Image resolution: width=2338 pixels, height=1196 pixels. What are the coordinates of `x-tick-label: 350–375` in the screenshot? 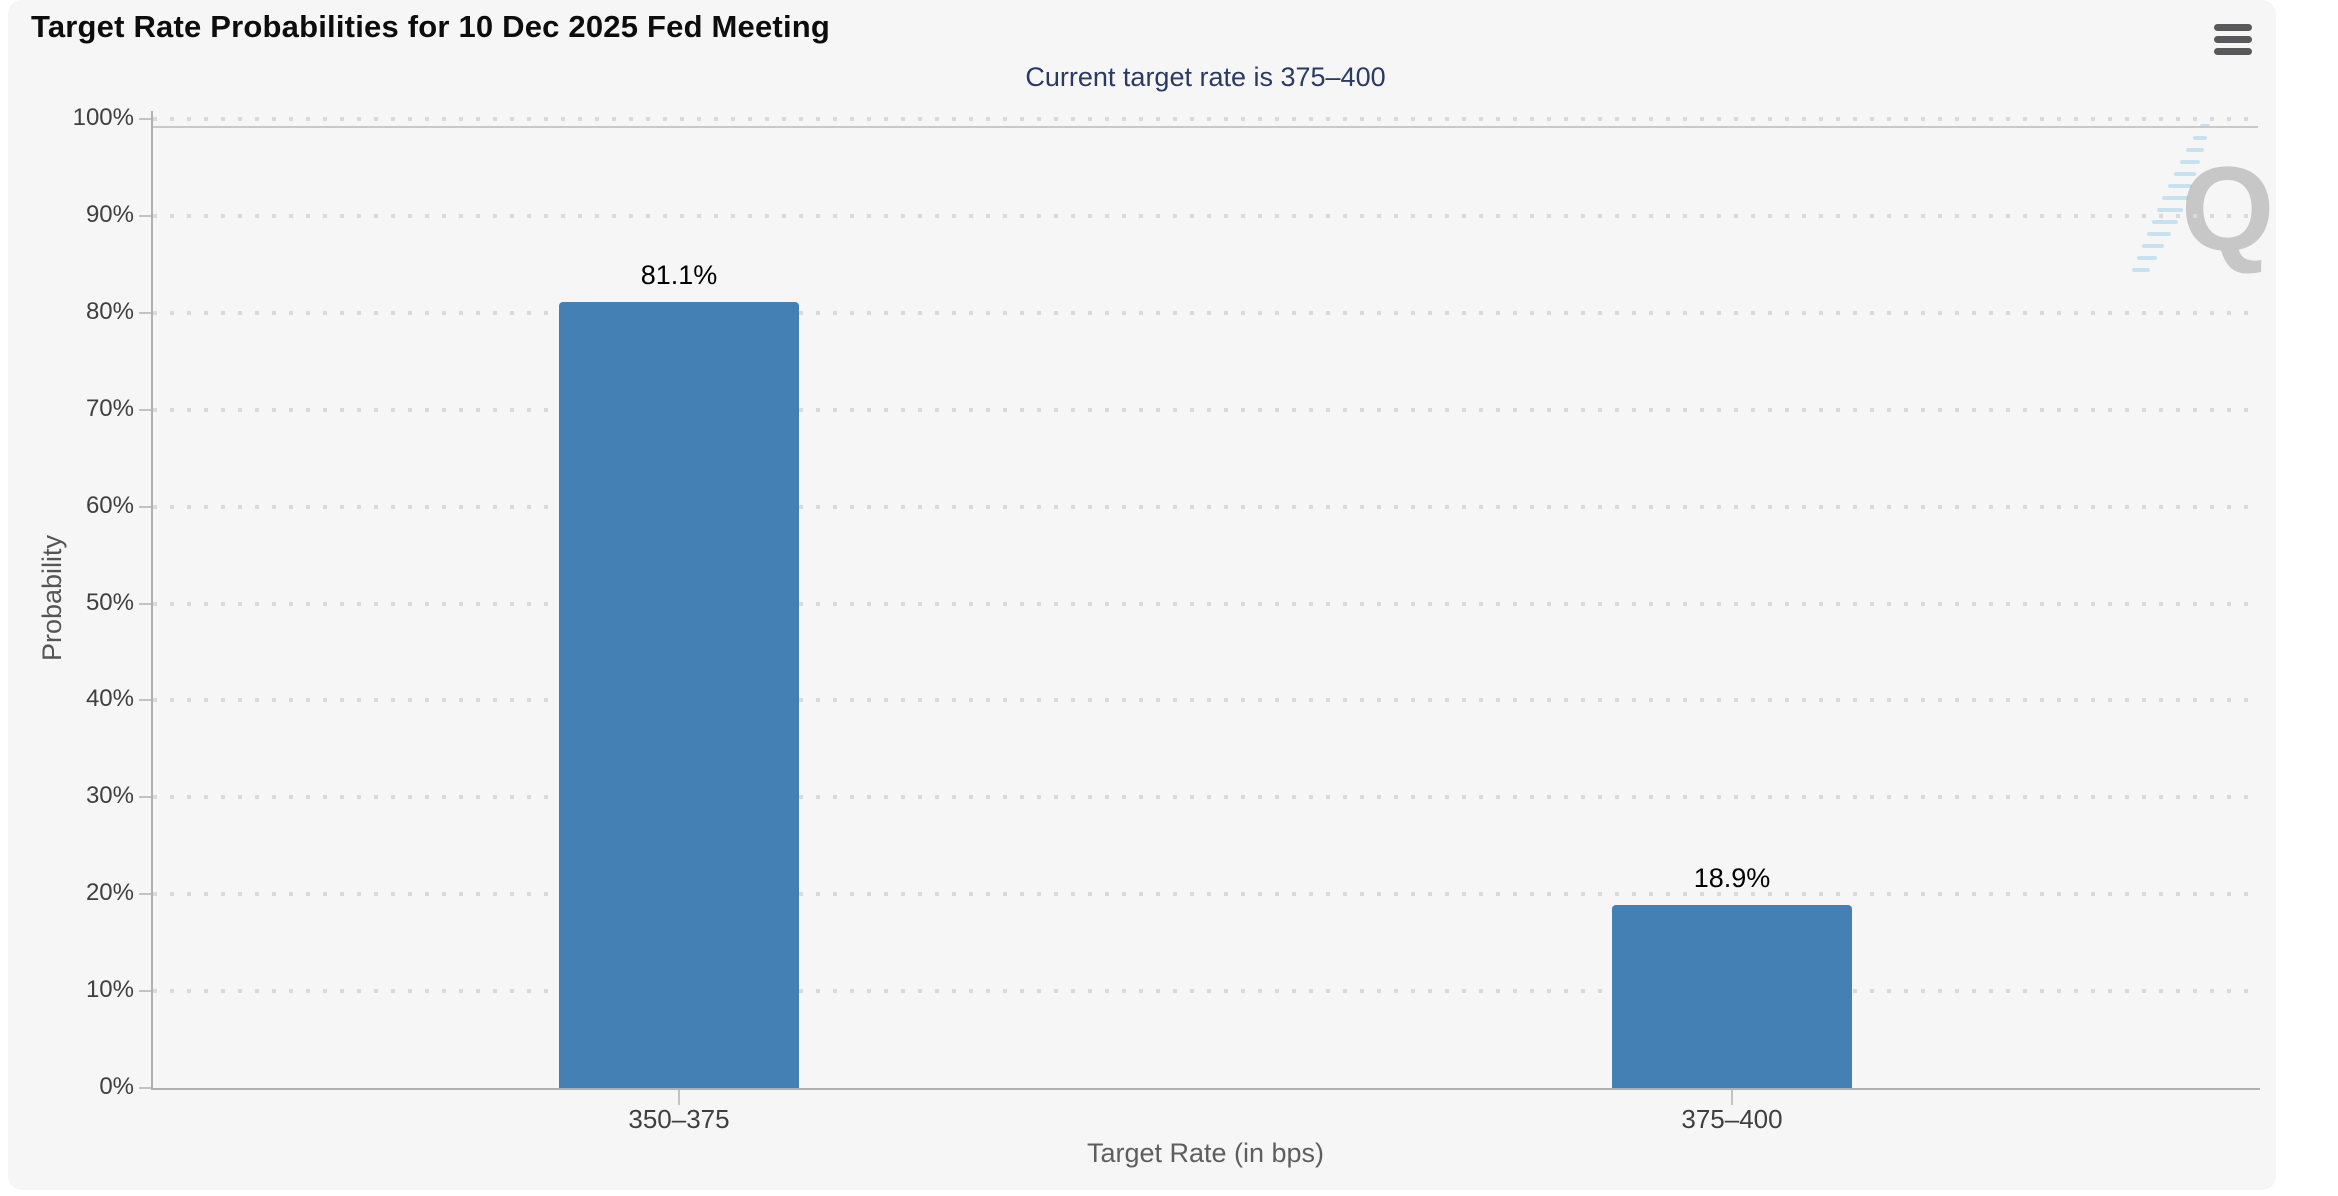 It's located at (679, 1119).